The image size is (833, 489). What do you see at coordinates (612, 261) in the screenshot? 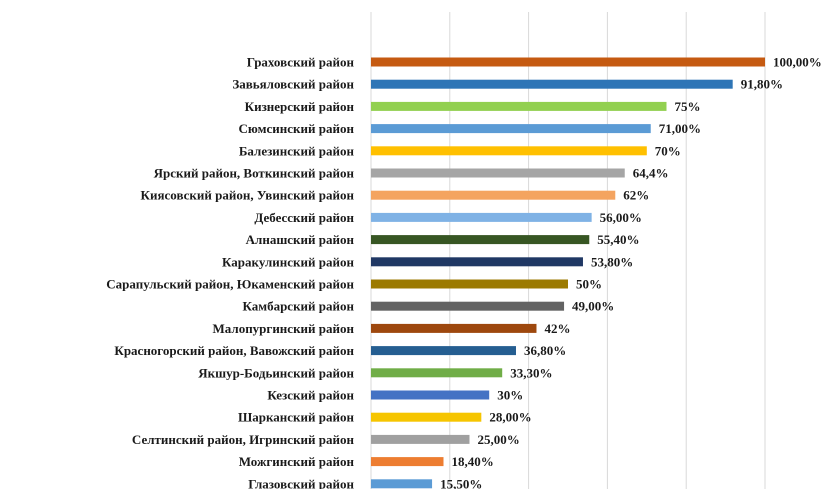
I see `value-label: 53,80%` at bounding box center [612, 261].